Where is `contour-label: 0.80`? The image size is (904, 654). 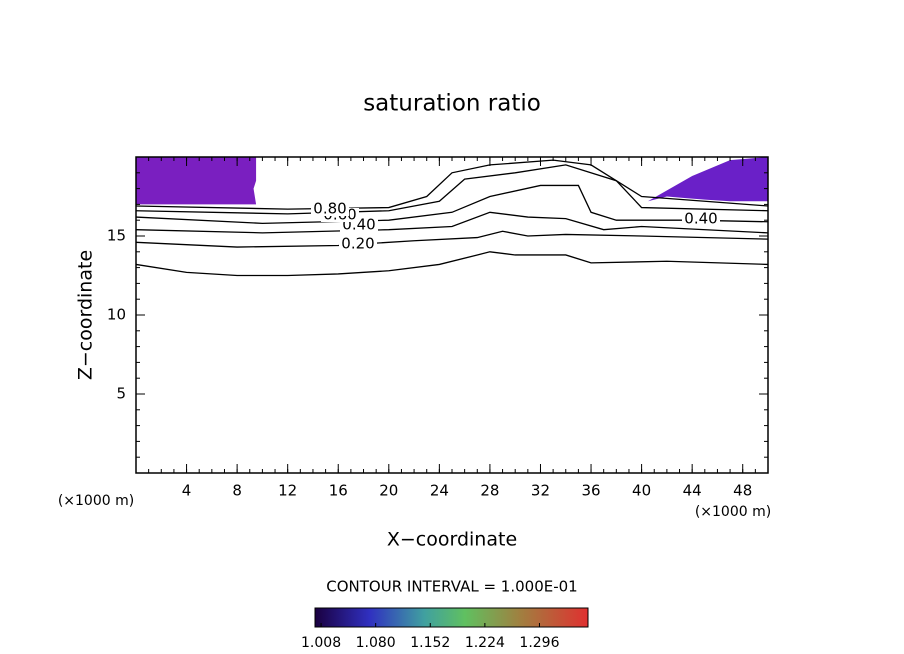 contour-label: 0.80 is located at coordinates (329, 209).